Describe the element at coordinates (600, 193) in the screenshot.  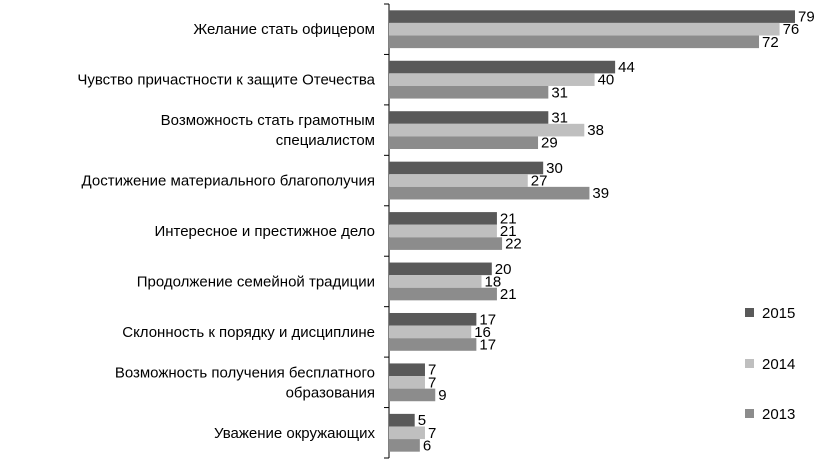
I see `data-label-2013: 39` at that location.